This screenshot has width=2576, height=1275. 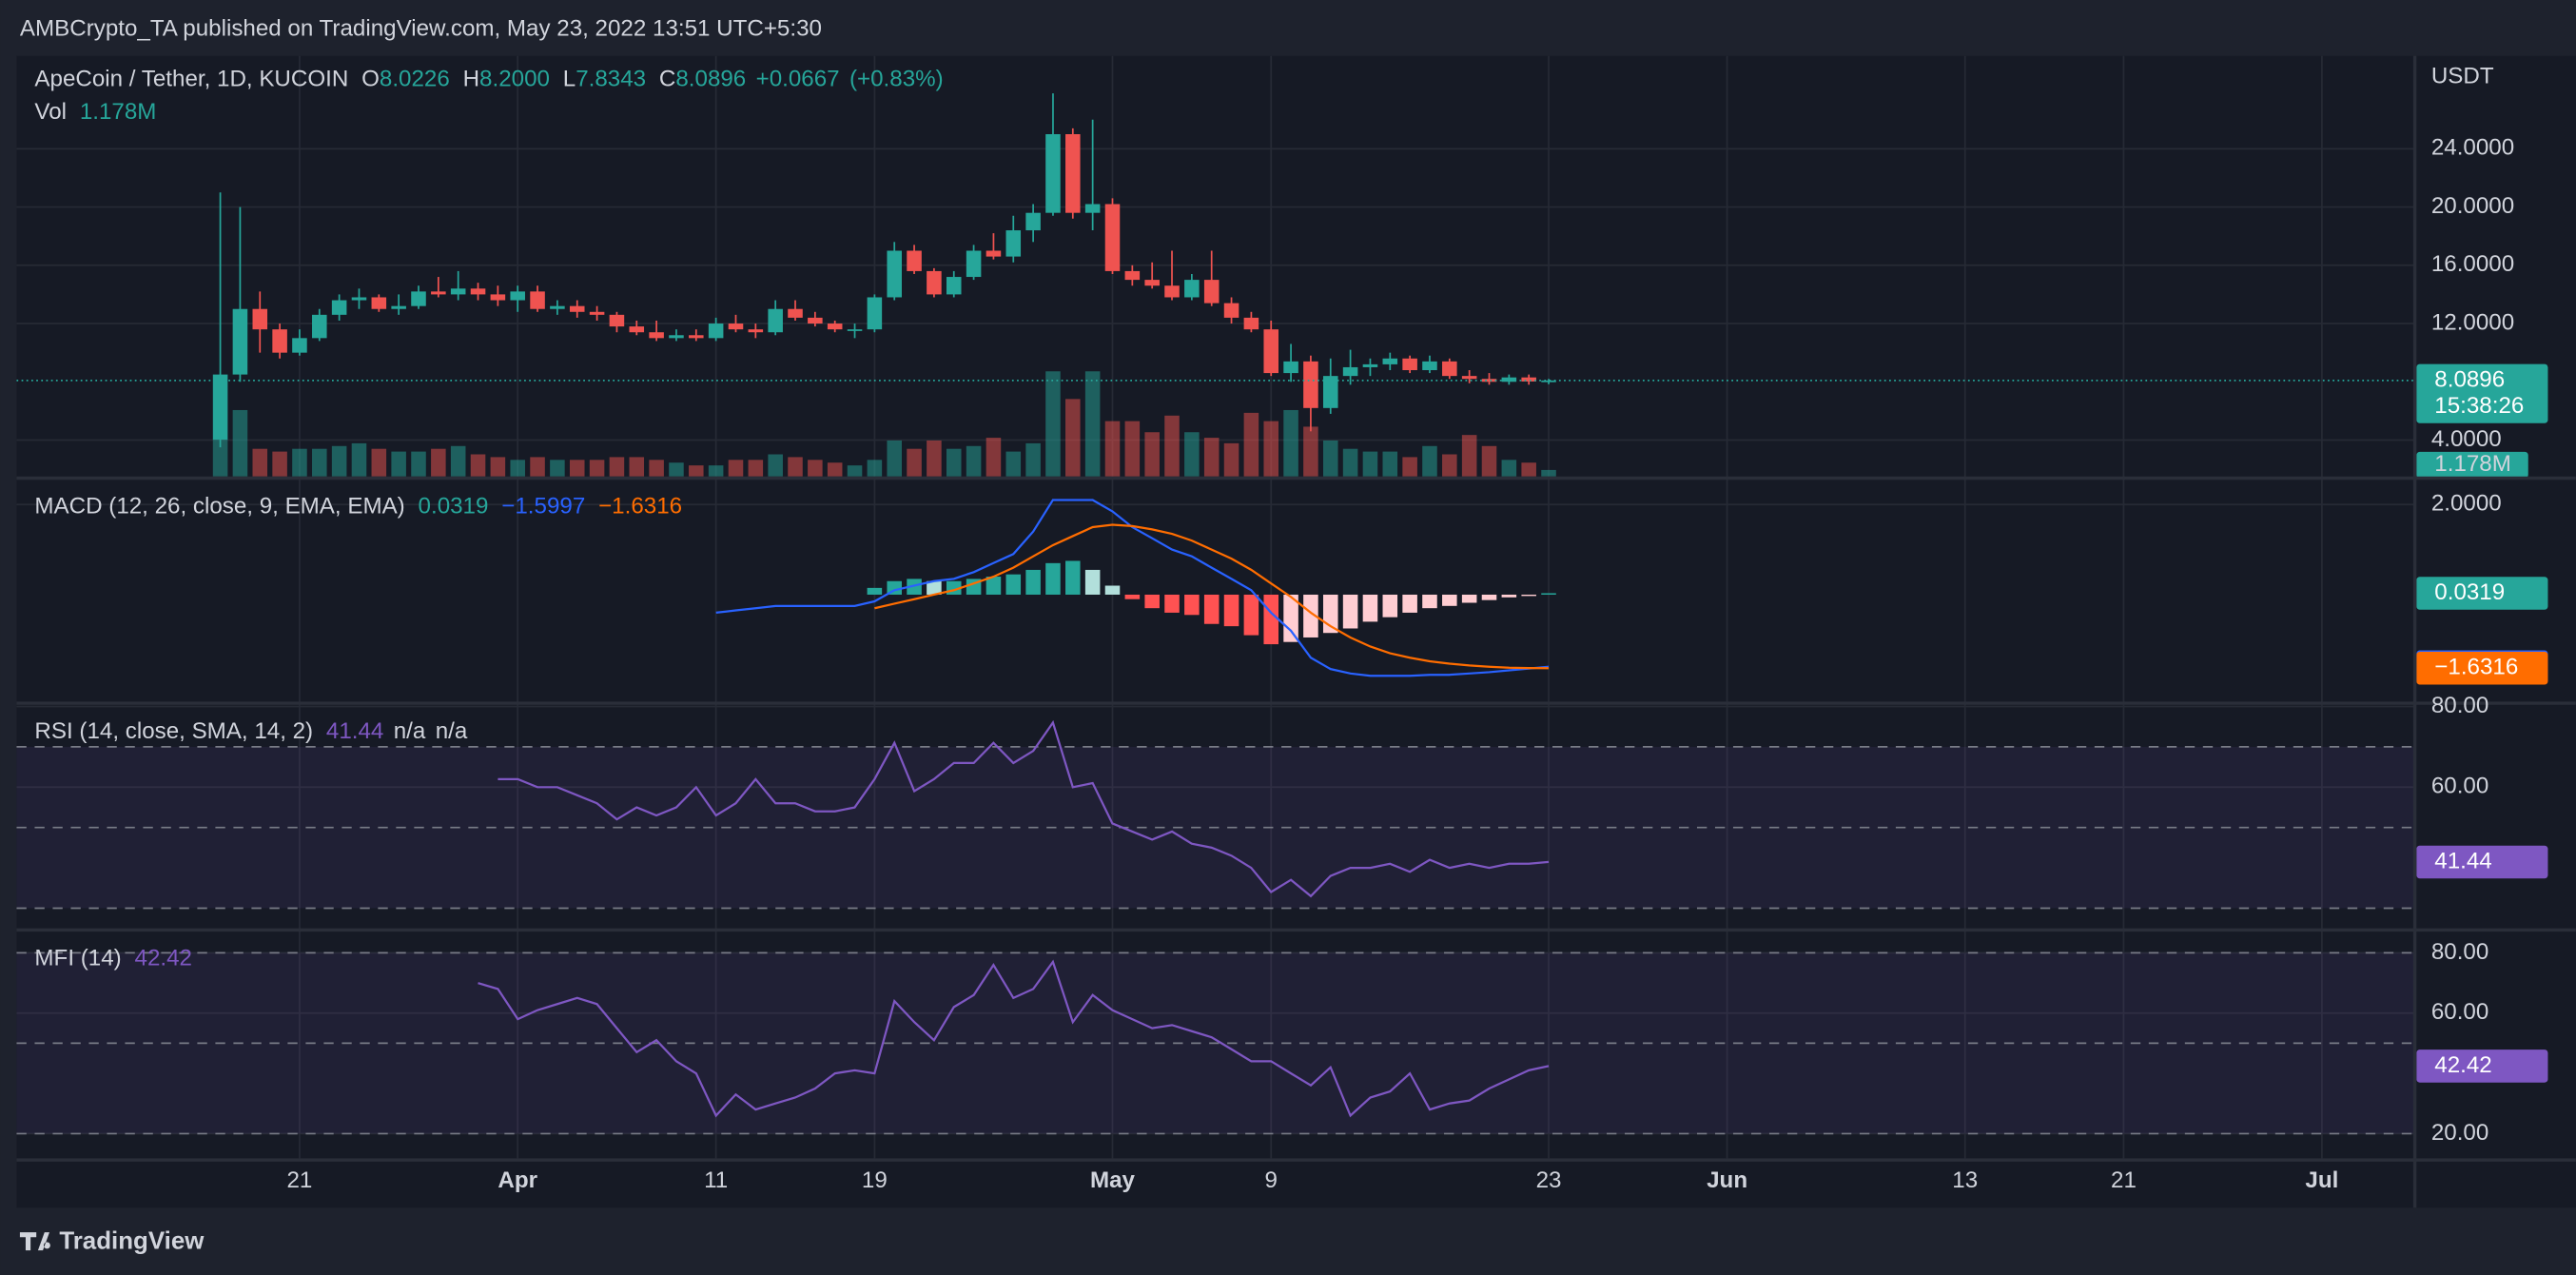 I want to click on price-box-label: −1.6316, so click(x=2476, y=667).